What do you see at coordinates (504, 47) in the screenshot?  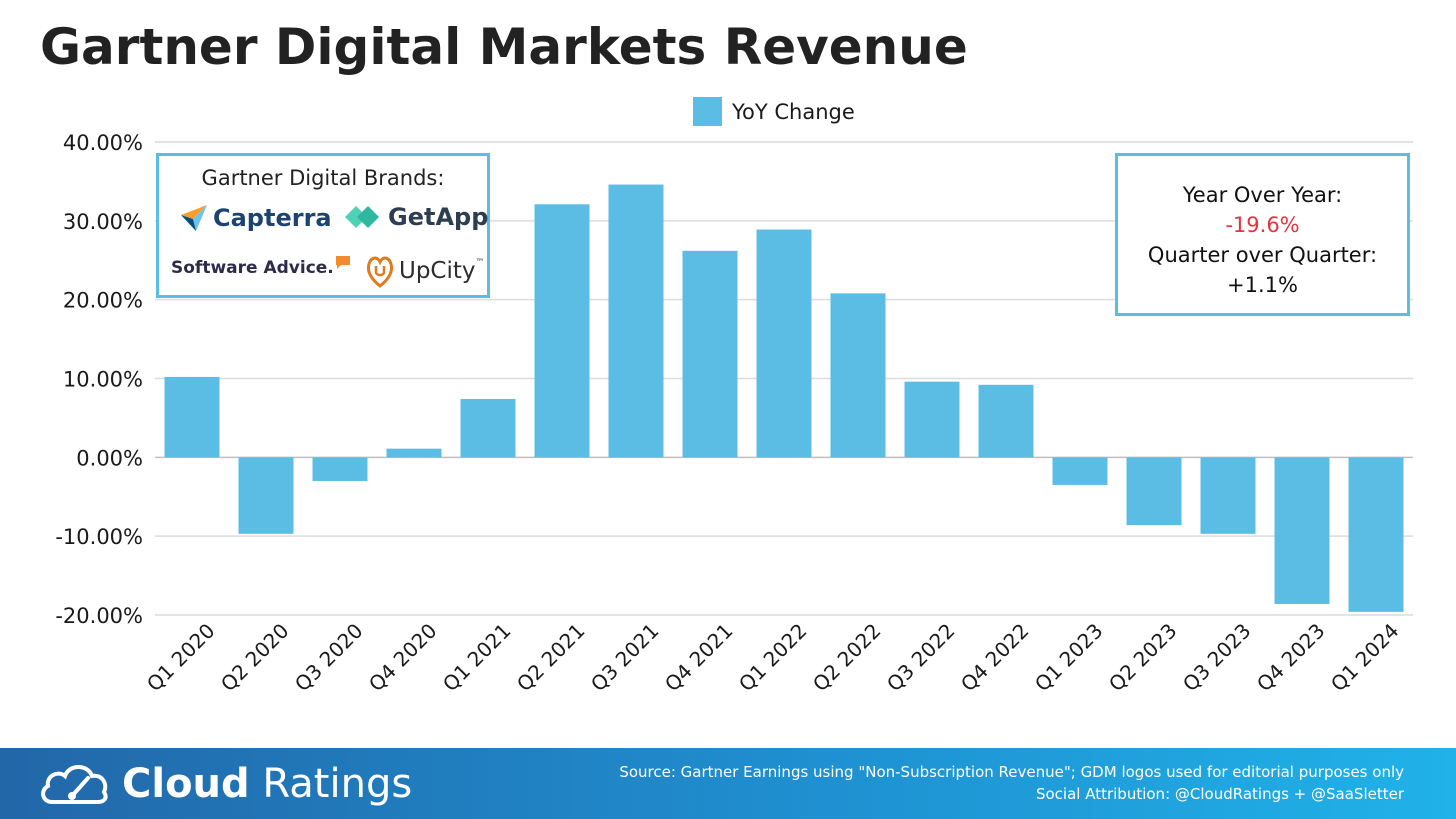 I see `chart-title: Gartner Digital Markets Revenue` at bounding box center [504, 47].